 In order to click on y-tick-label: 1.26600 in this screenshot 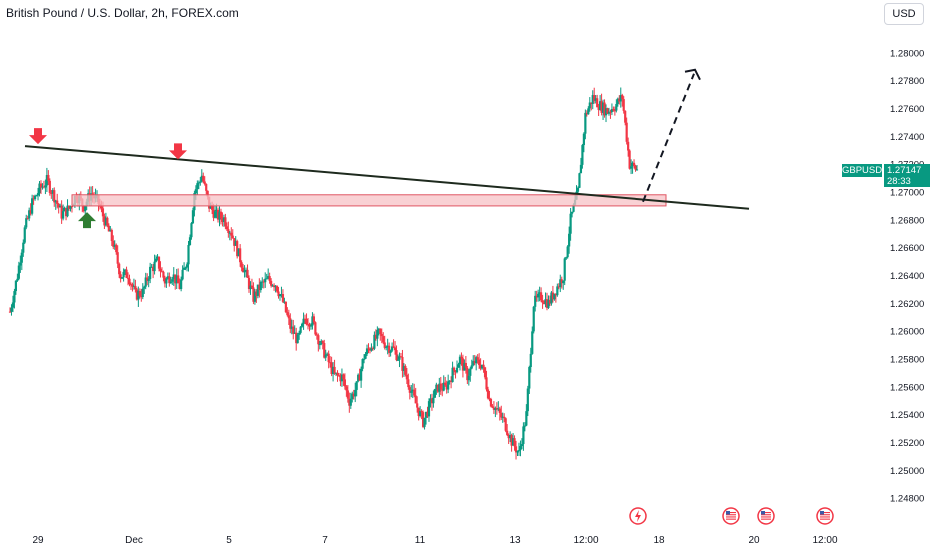, I will do `click(907, 248)`.